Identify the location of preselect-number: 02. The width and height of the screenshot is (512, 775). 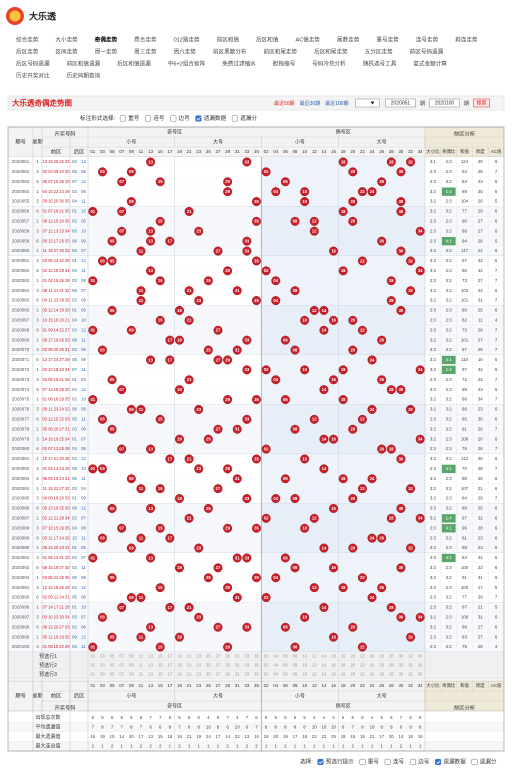
(266, 674).